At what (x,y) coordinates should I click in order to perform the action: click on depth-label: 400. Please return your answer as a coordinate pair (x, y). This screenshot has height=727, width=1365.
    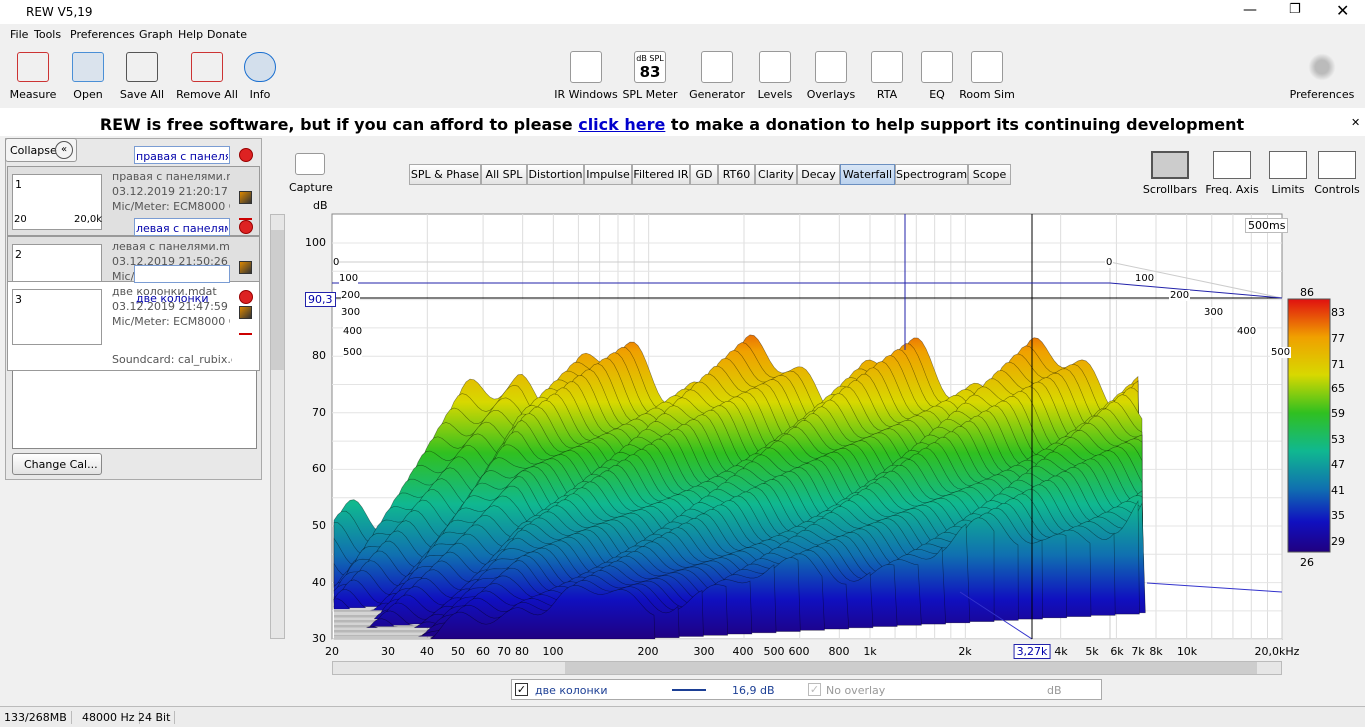
    Looking at the image, I should click on (353, 331).